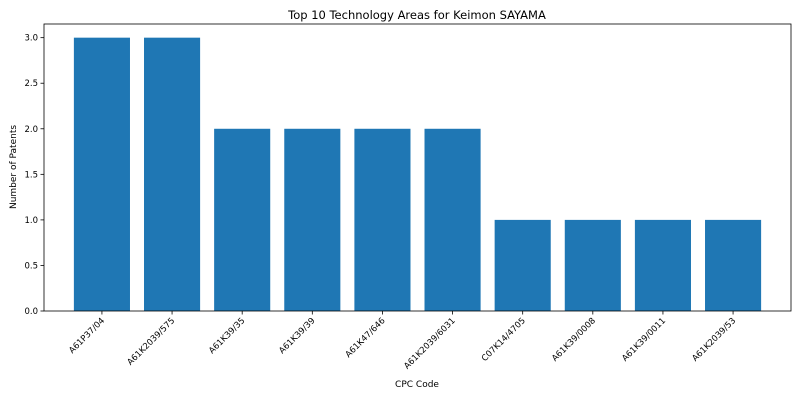 This screenshot has width=800, height=400. I want to click on x-tick-label: A61K47/646, so click(366, 338).